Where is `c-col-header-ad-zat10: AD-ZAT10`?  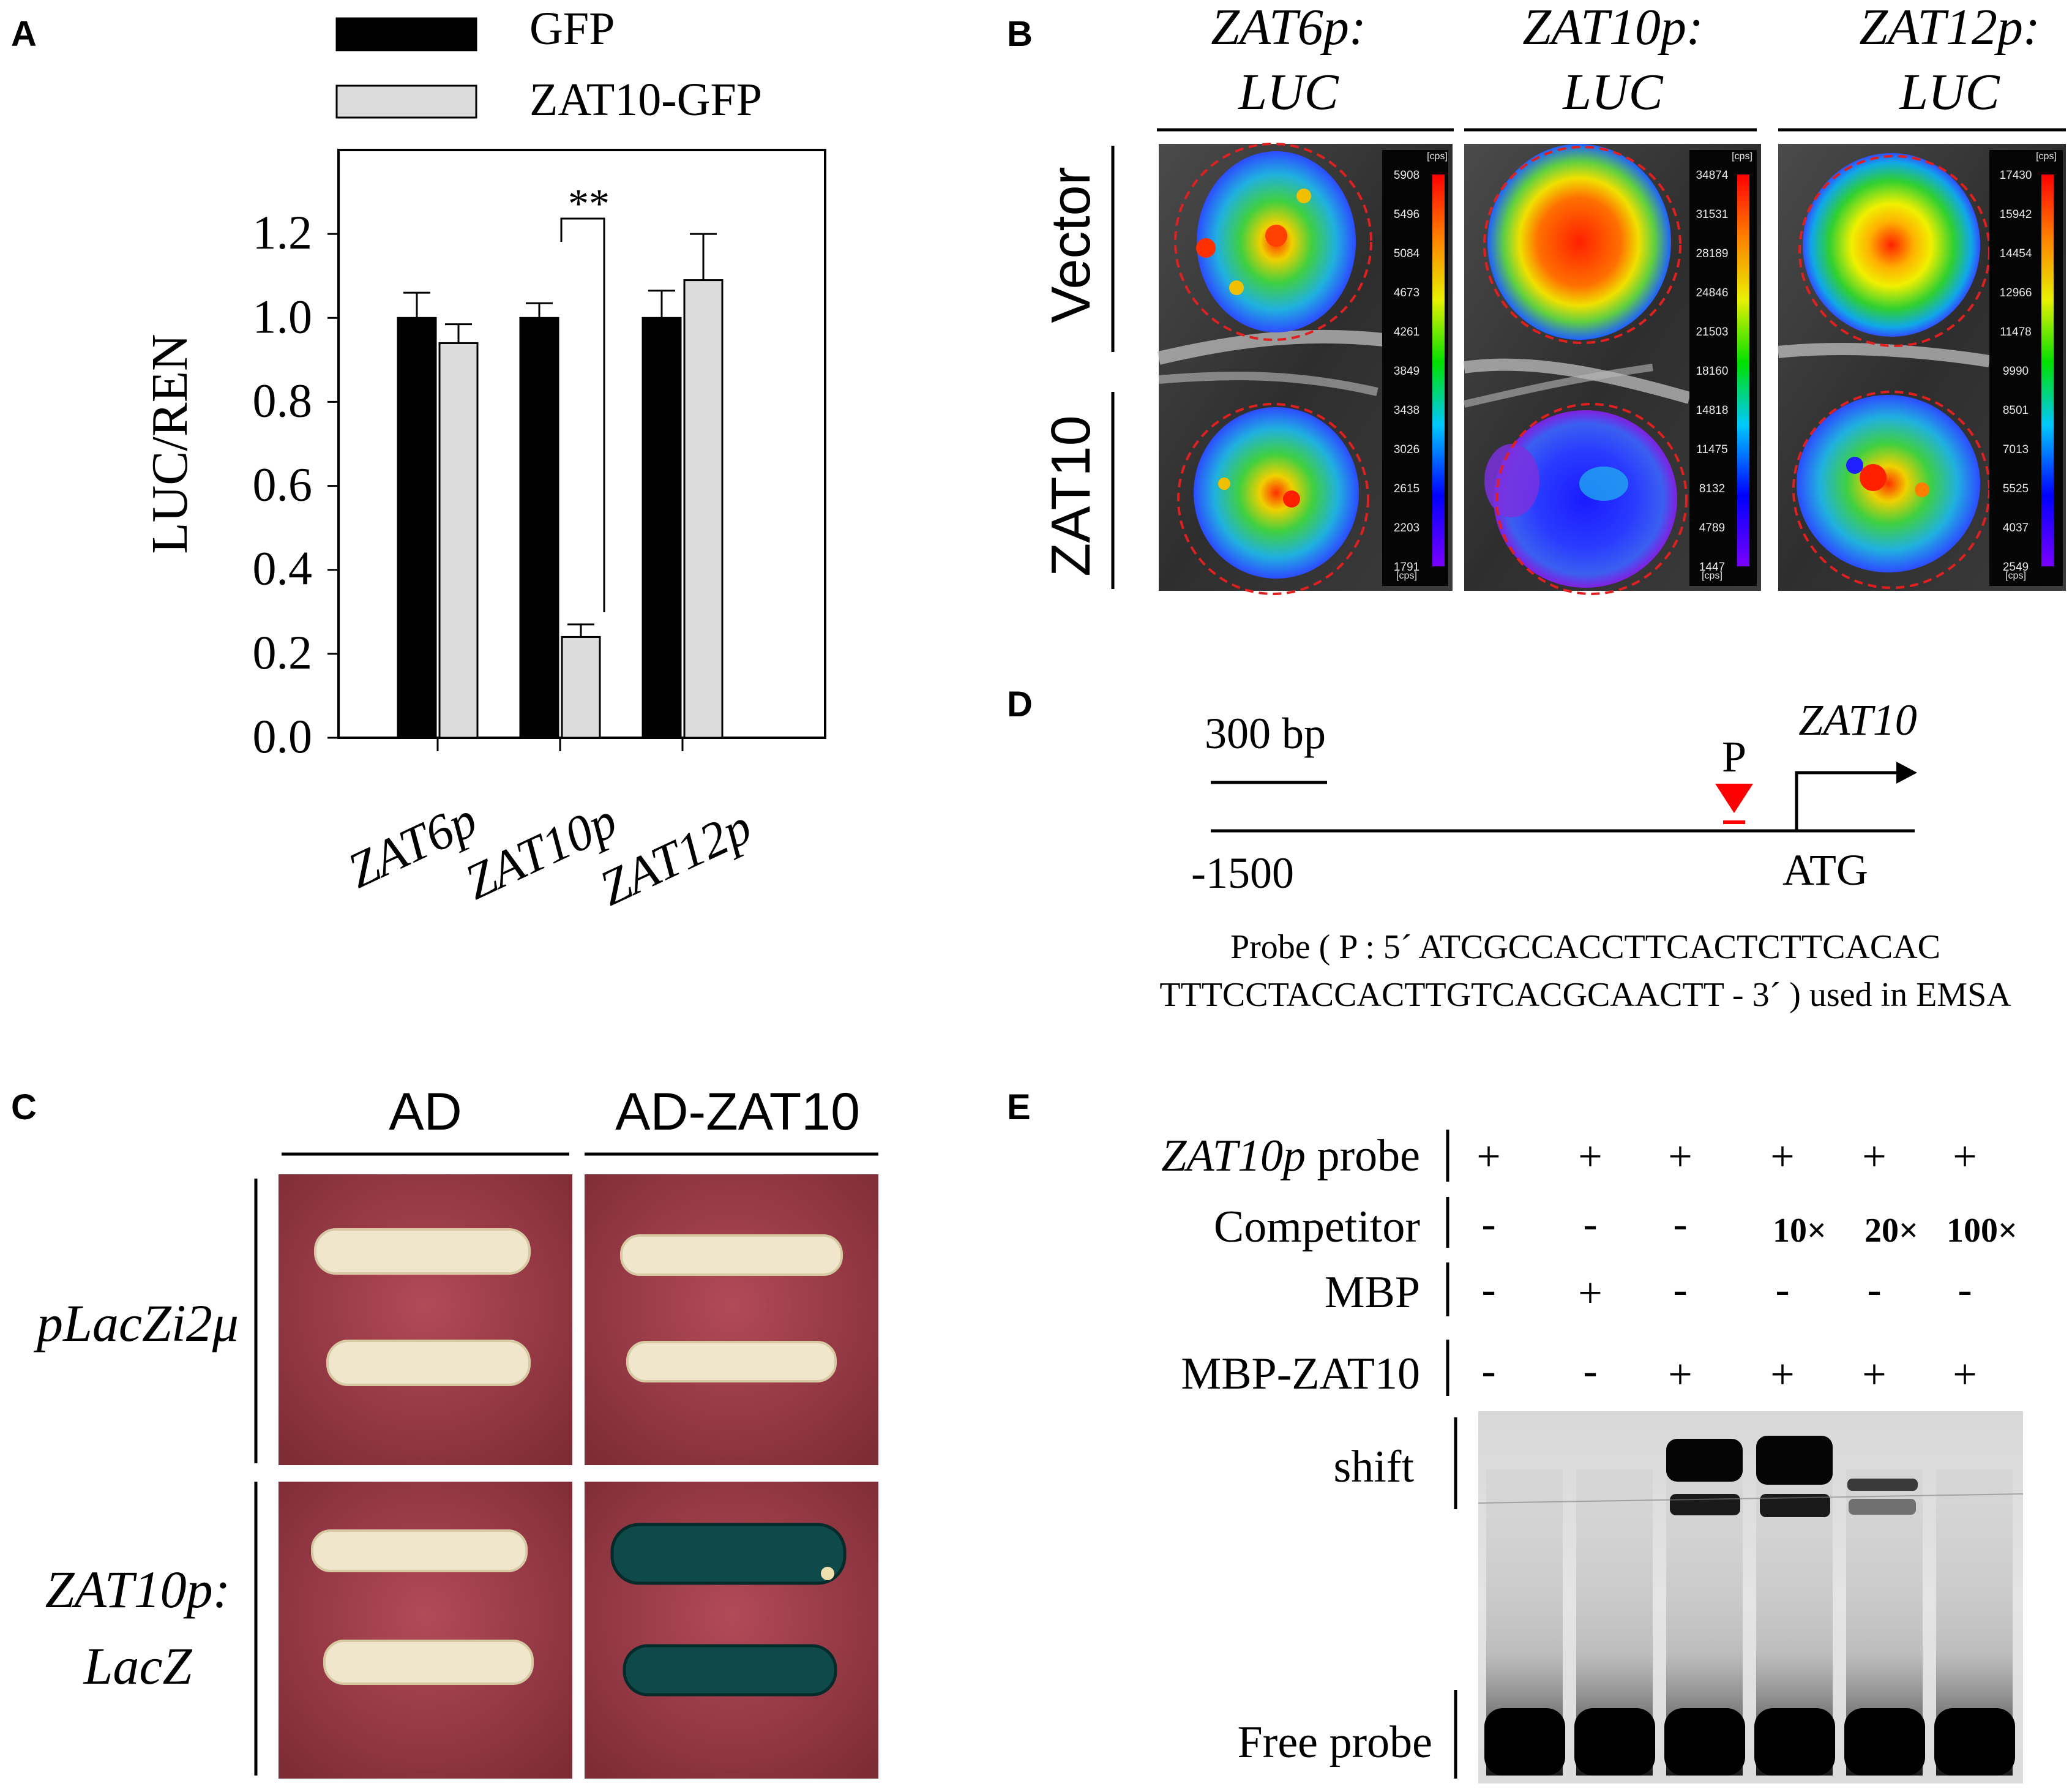 c-col-header-ad-zat10: AD-ZAT10 is located at coordinates (737, 1111).